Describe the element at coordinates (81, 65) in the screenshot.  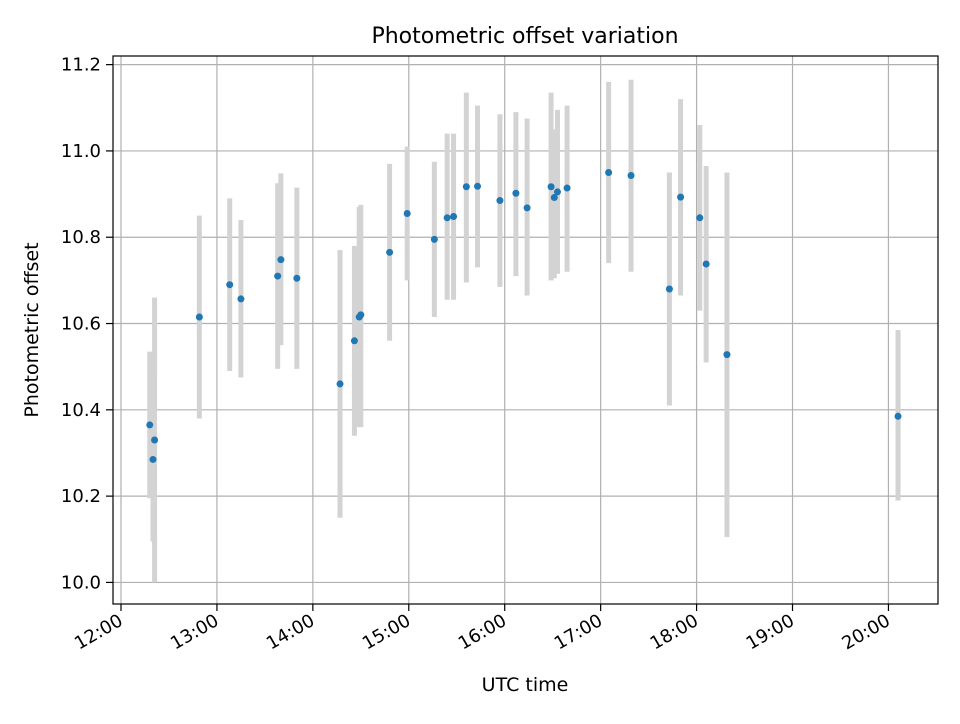
I see `y-tick-label: 11.2` at that location.